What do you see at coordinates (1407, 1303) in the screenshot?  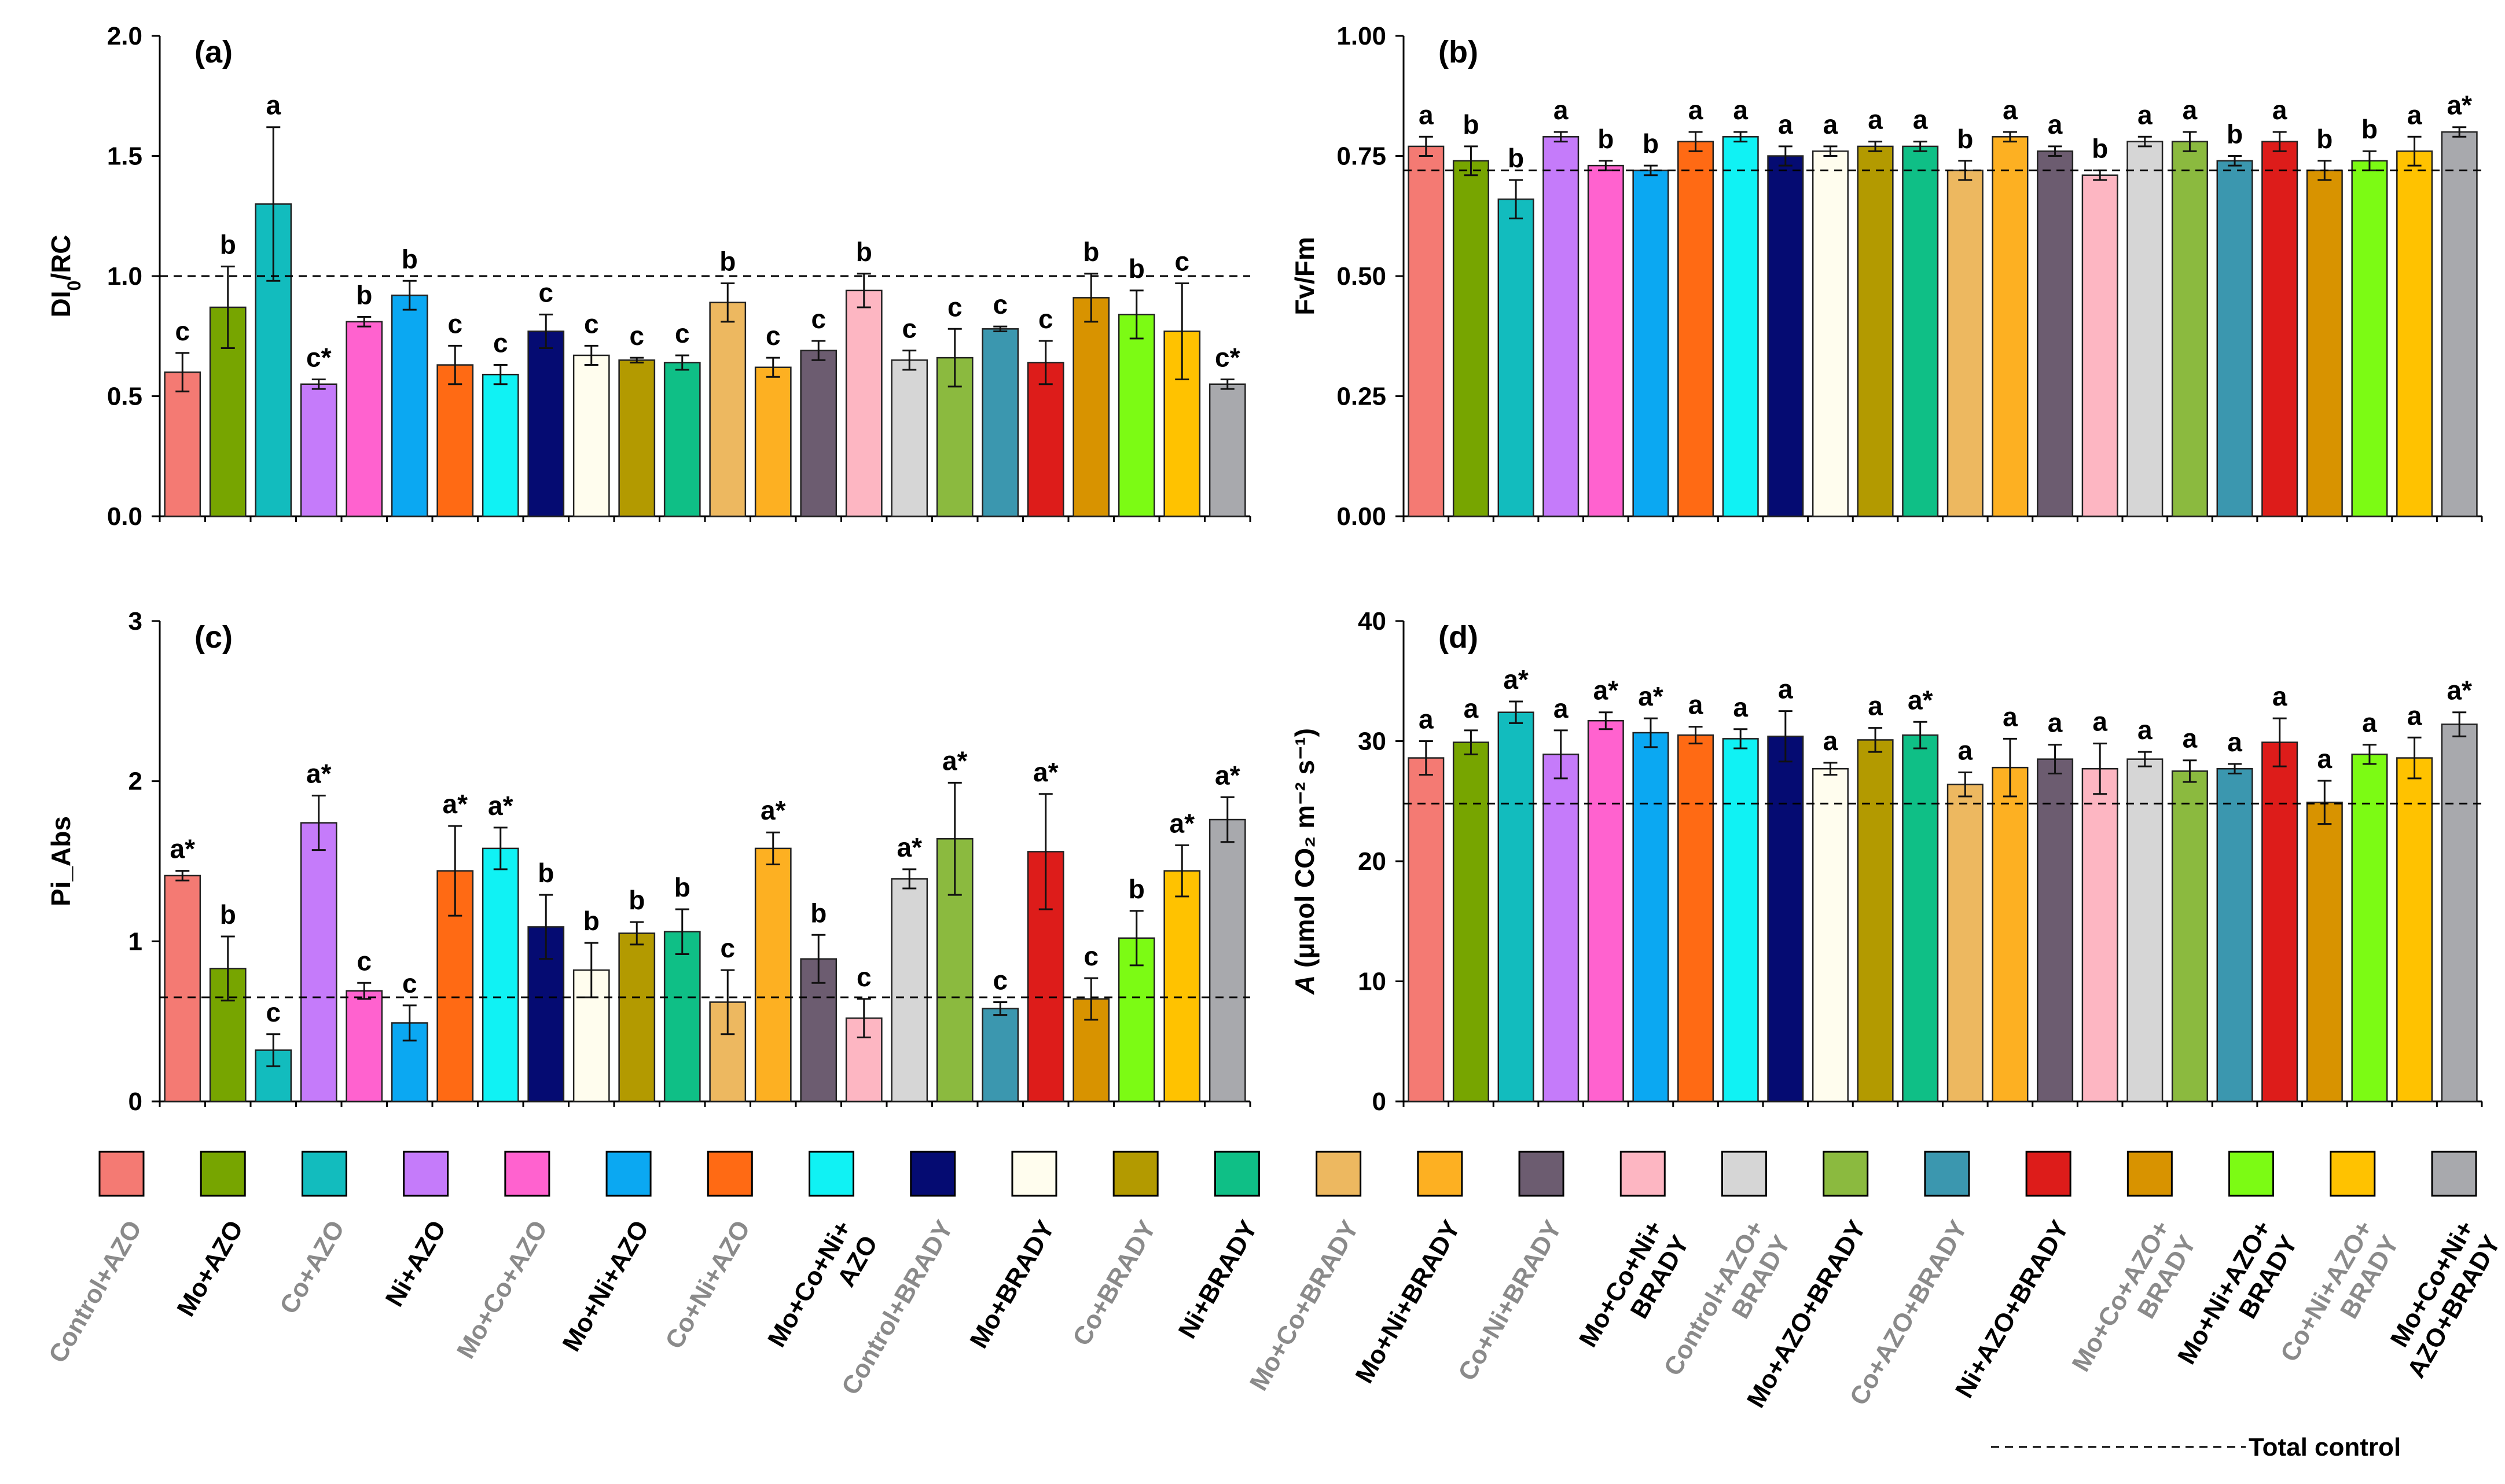 I see `category-label: Mo+Ni+BRADY` at bounding box center [1407, 1303].